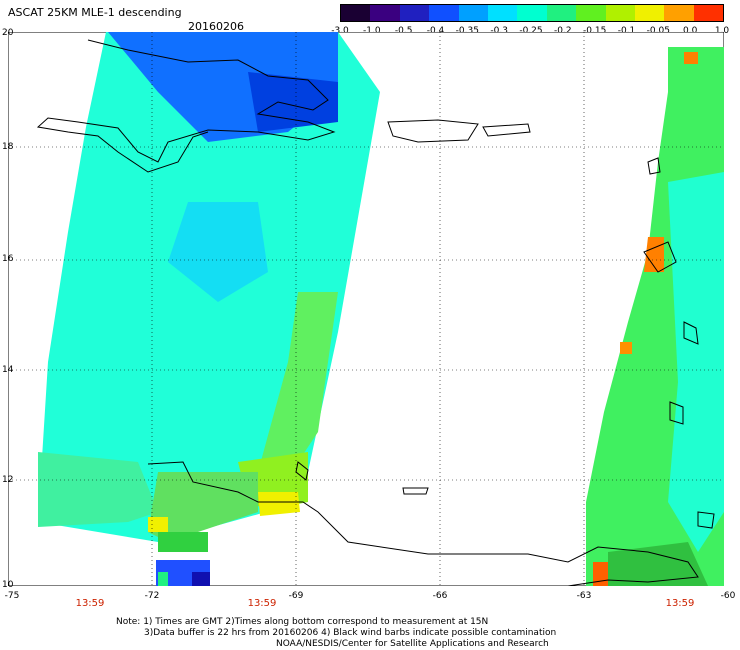 This screenshot has width=740, height=650. What do you see at coordinates (403, 31) in the screenshot?
I see `colorbar-tick-label: -0.5` at bounding box center [403, 31].